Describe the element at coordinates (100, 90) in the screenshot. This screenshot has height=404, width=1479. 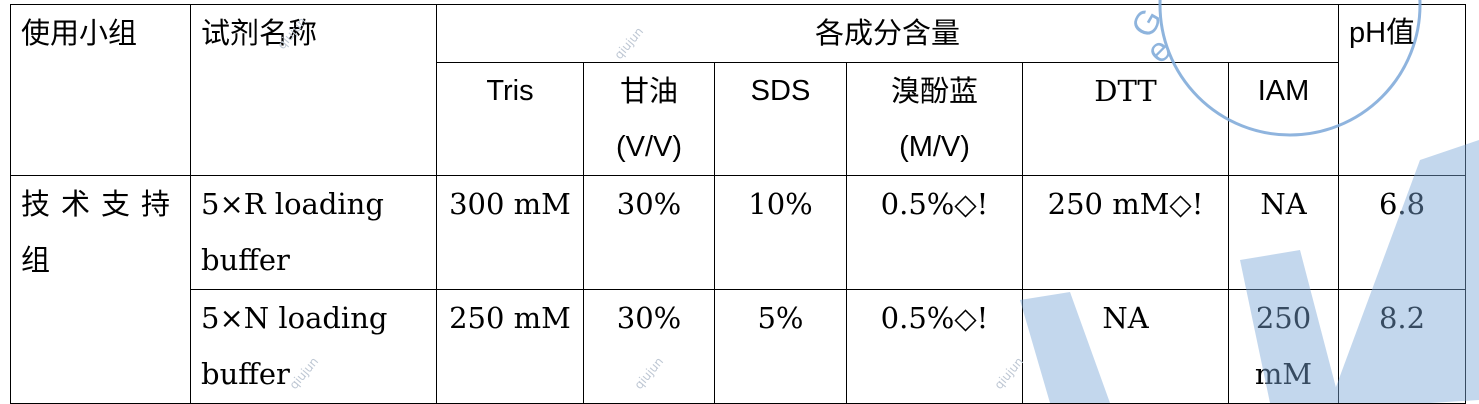
I see `header-group: 使用小组` at that location.